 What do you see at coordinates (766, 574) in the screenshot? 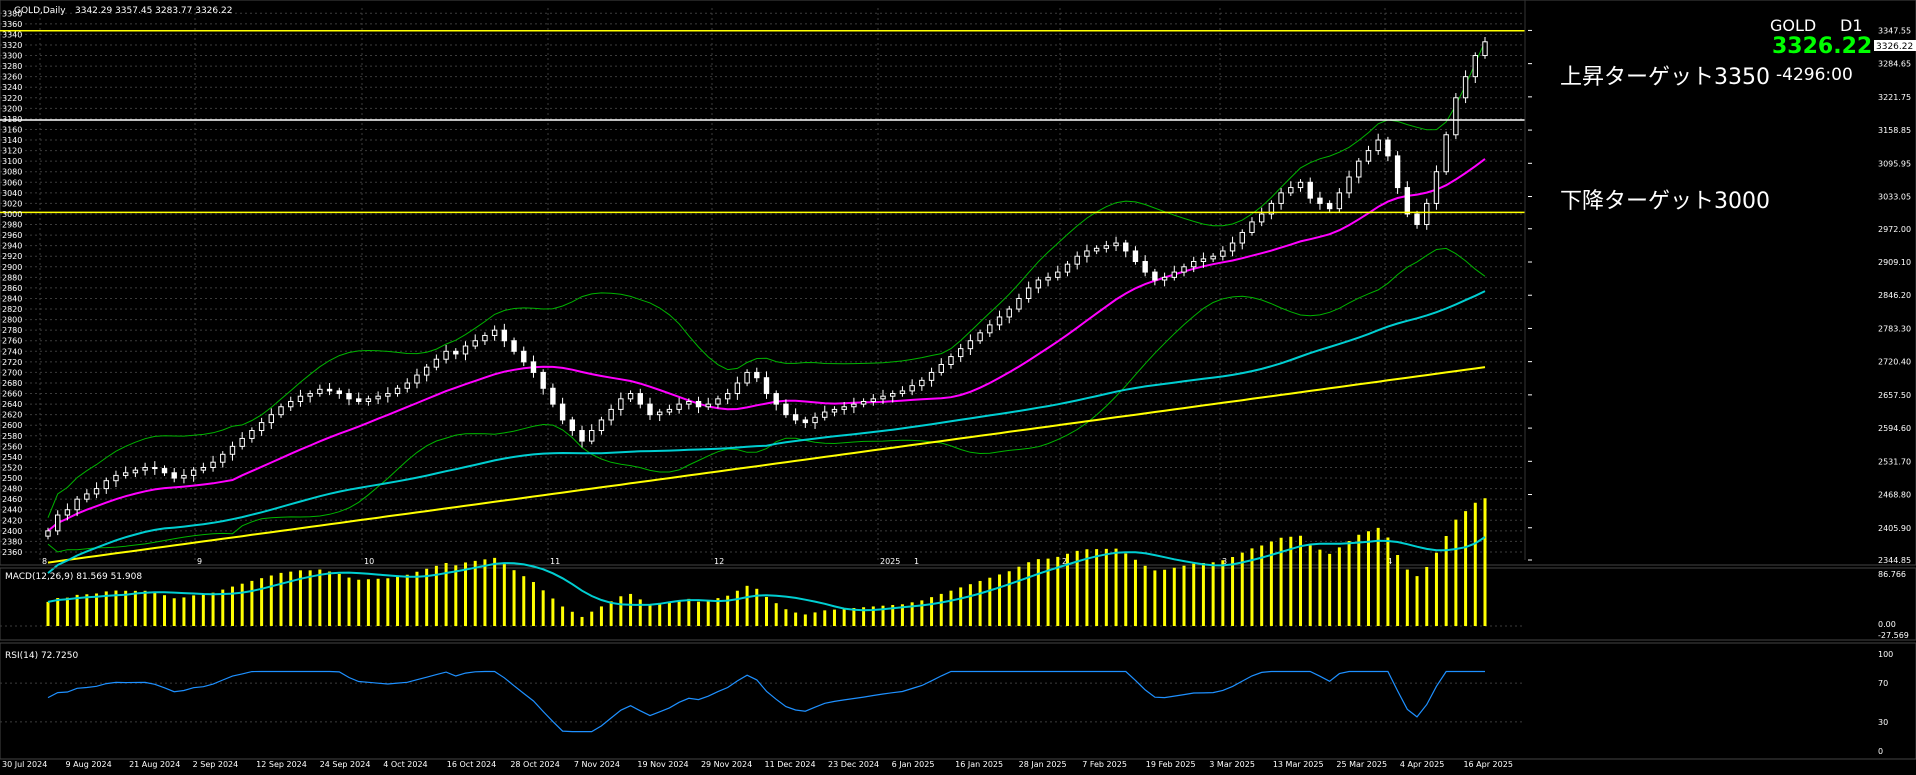
I see `macd-signal-line` at bounding box center [766, 574].